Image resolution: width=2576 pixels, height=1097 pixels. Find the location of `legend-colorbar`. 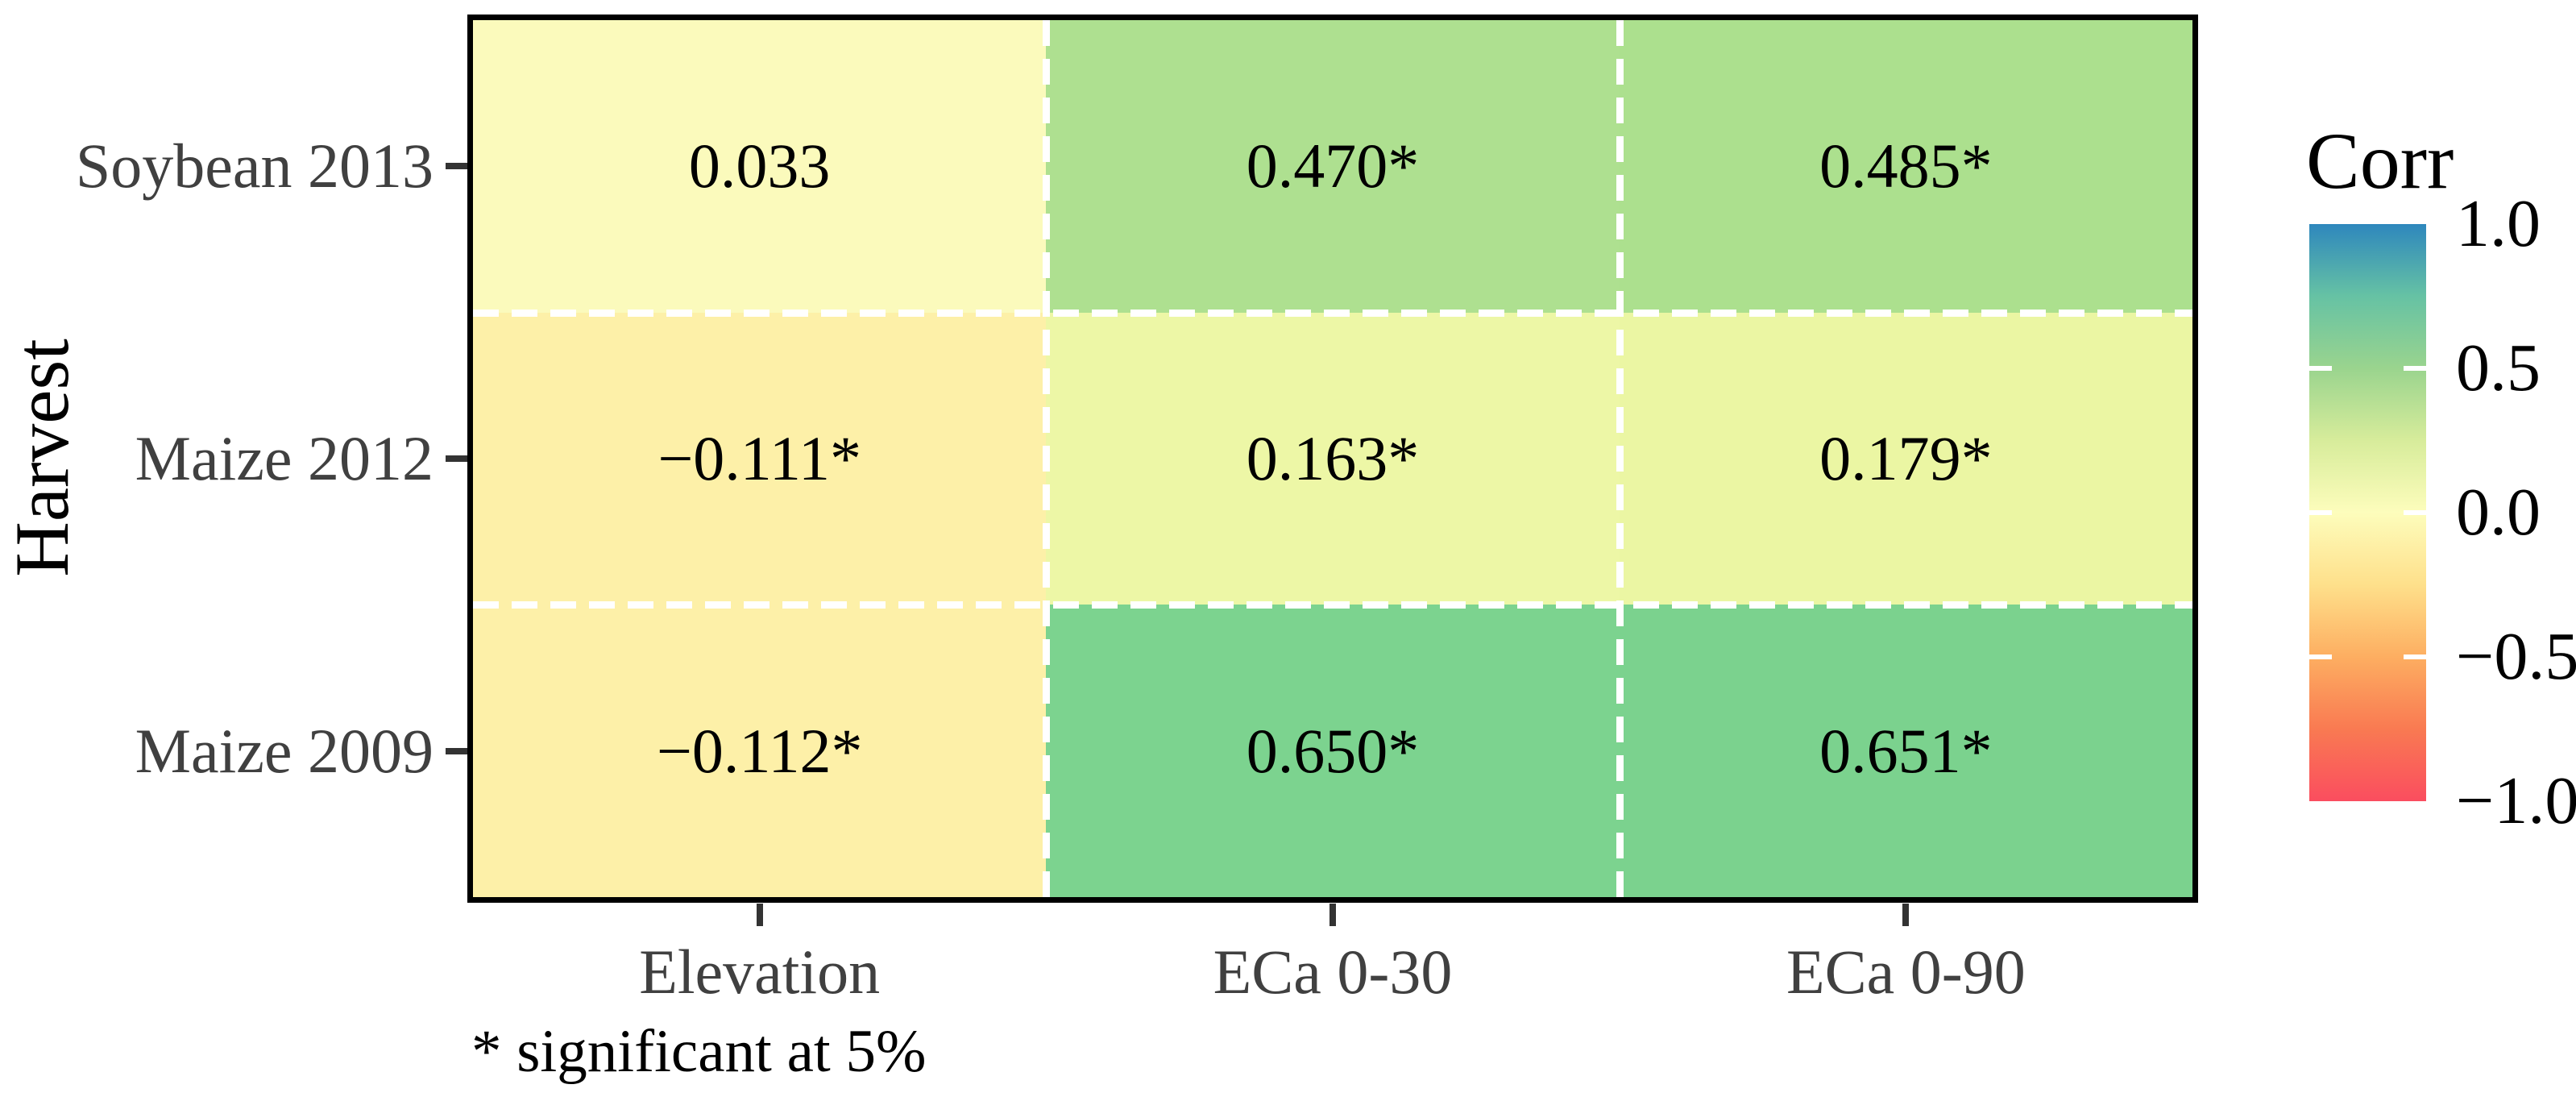

legend-colorbar is located at coordinates (2367, 512).